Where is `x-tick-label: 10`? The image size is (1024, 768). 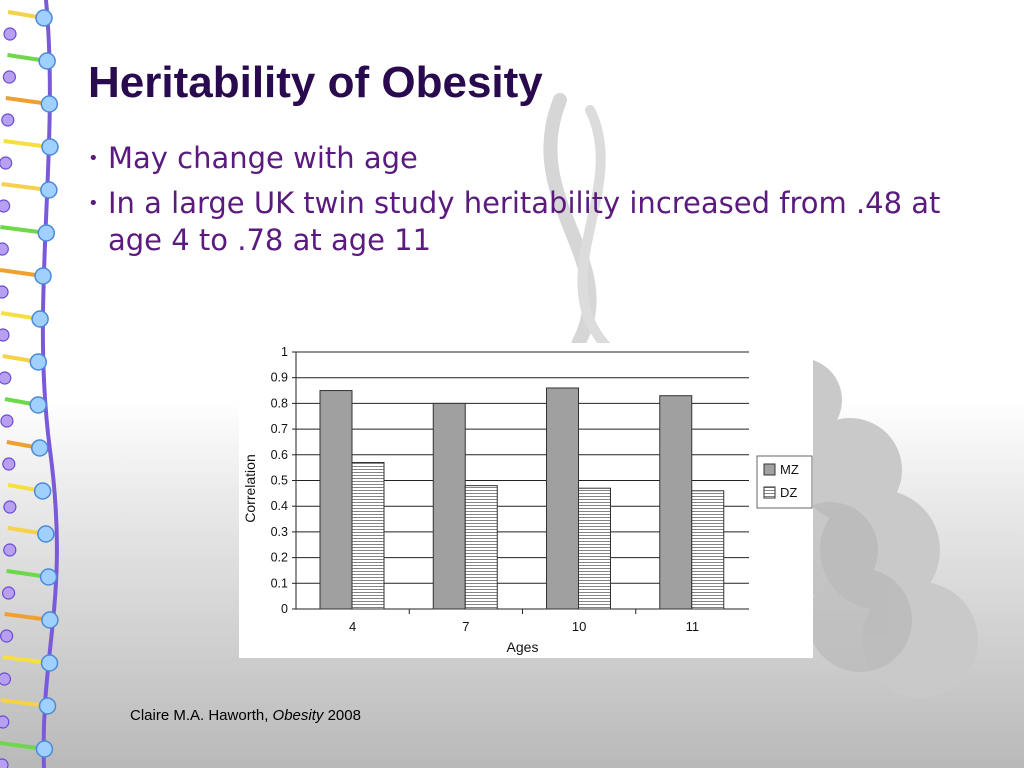 x-tick-label: 10 is located at coordinates (579, 626).